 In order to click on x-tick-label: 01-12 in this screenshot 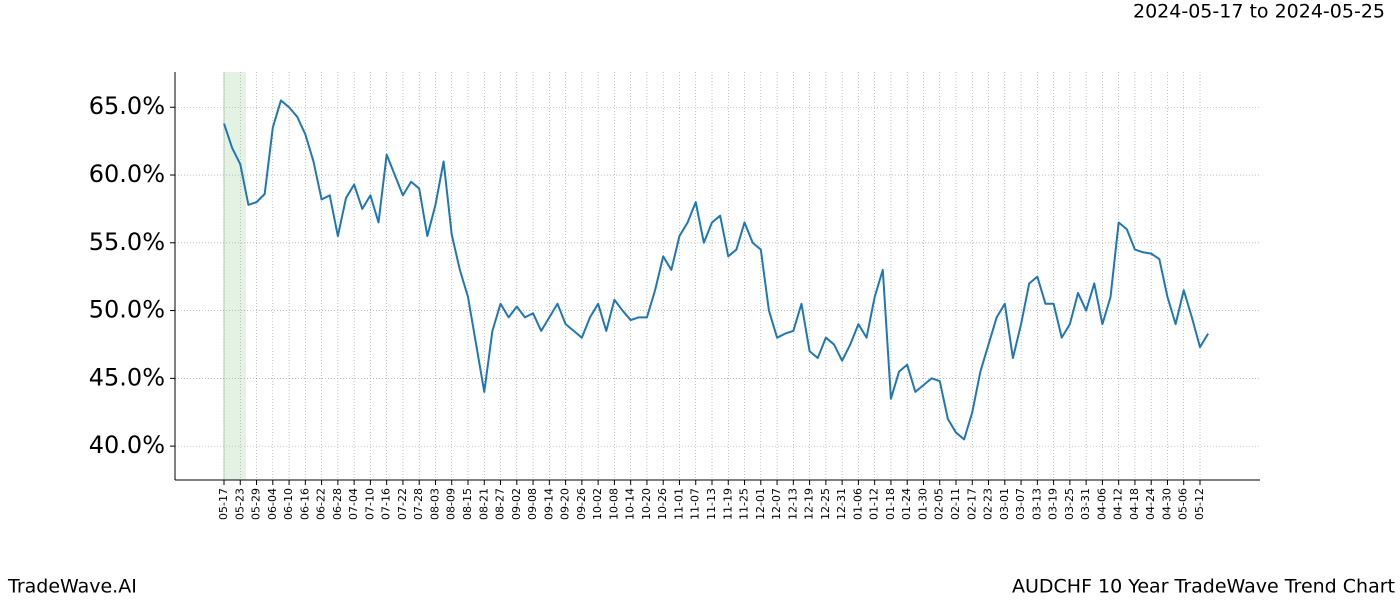, I will do `click(874, 504)`.